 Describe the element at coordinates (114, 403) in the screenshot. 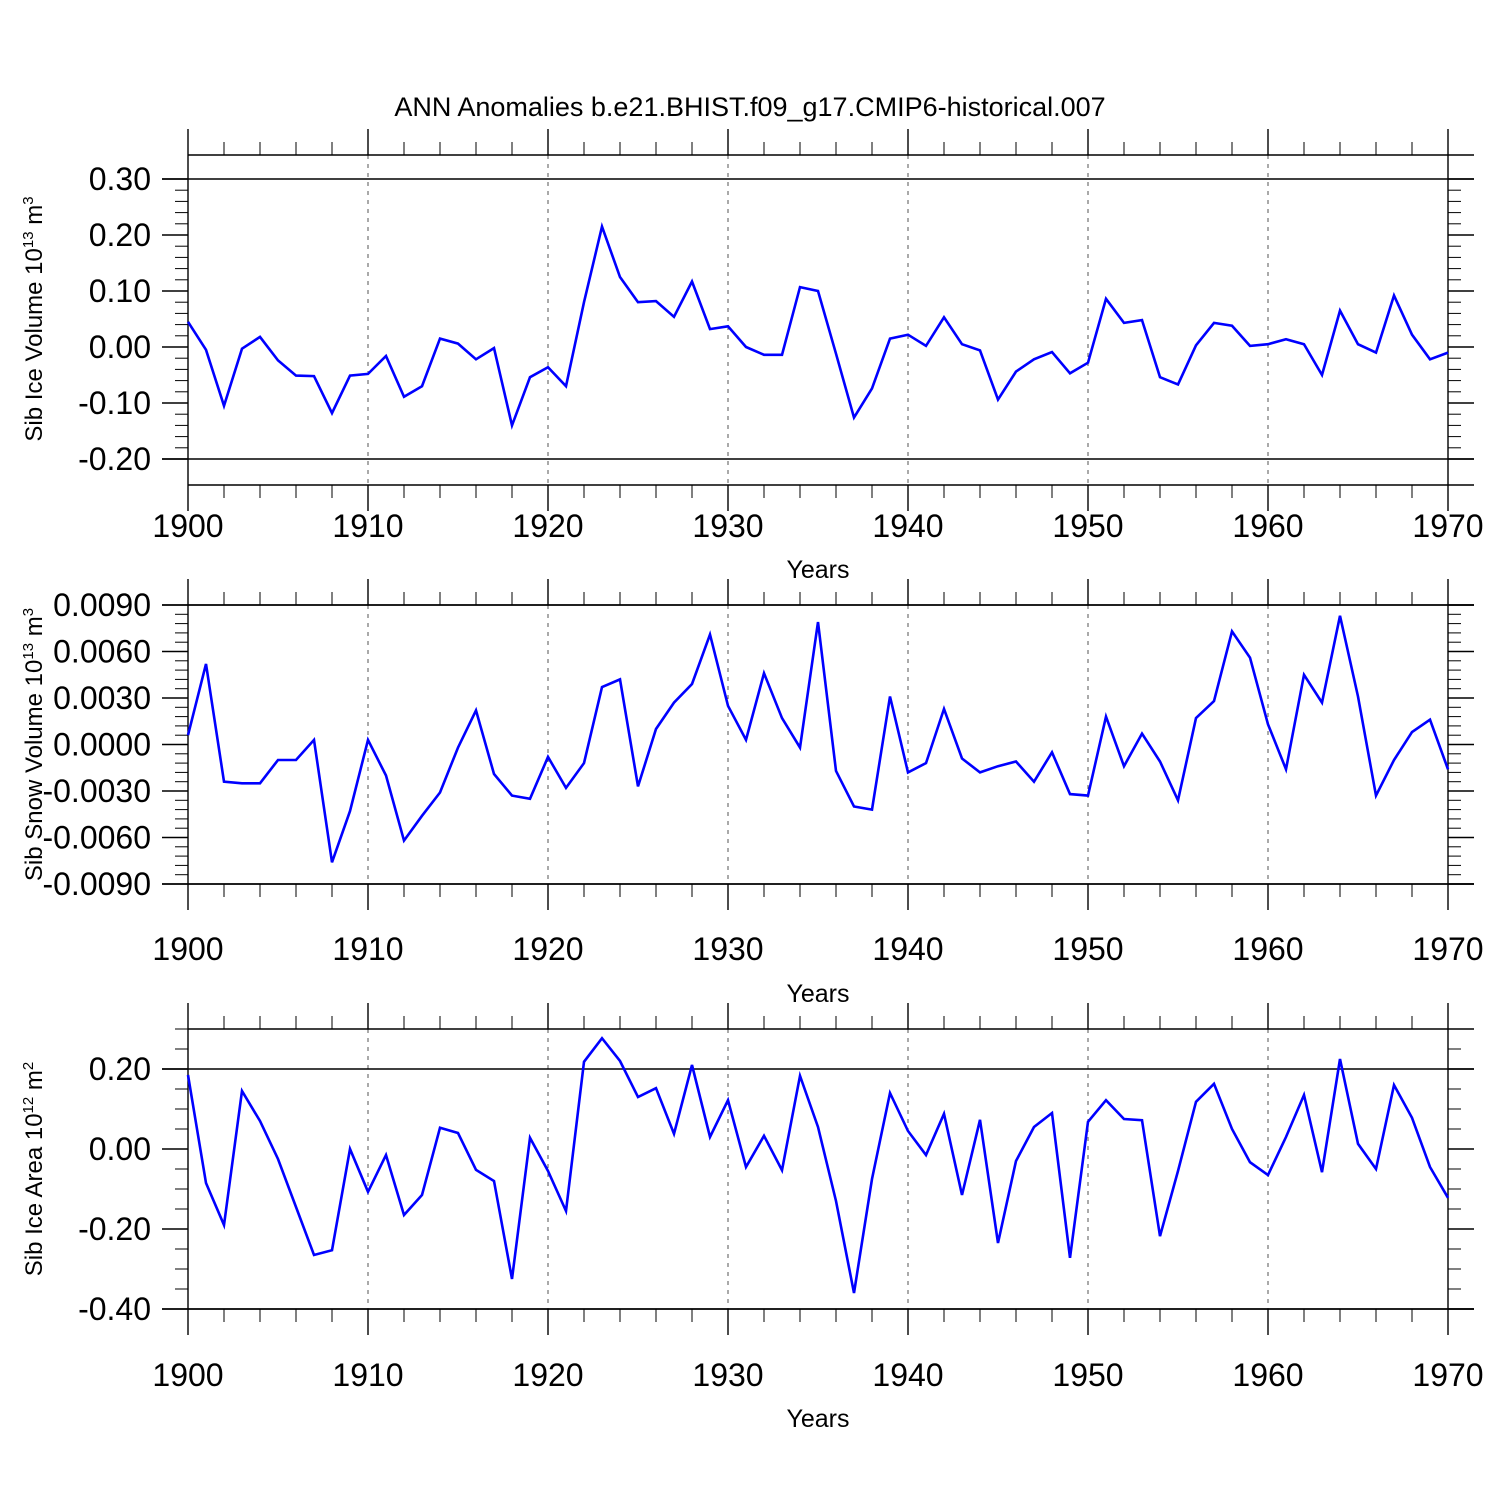

I see `y-tick-label: -0.10` at that location.